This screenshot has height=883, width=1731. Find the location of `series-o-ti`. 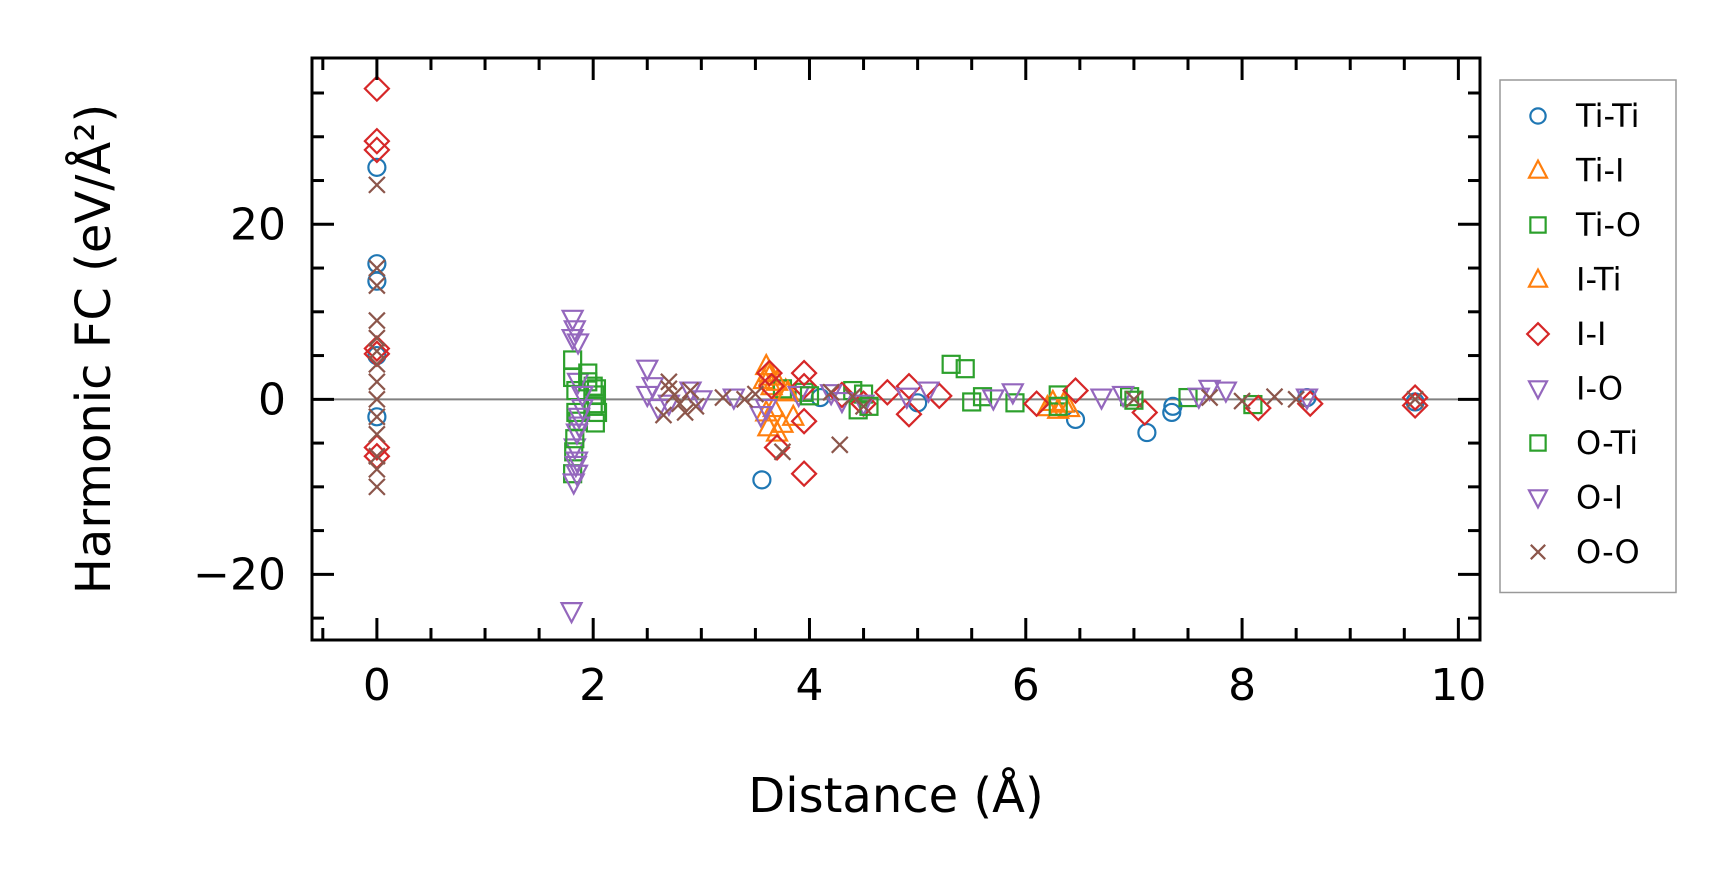

series-o-ti is located at coordinates (853, 408).